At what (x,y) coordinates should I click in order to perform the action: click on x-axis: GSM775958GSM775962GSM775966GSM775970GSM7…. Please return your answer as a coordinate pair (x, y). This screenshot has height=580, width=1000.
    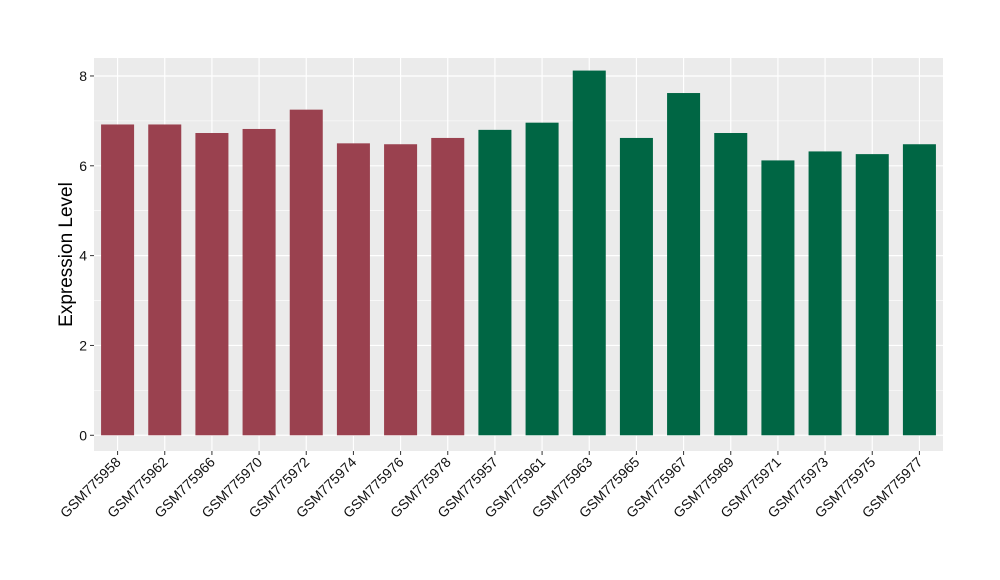
    Looking at the image, I should click on (491, 486).